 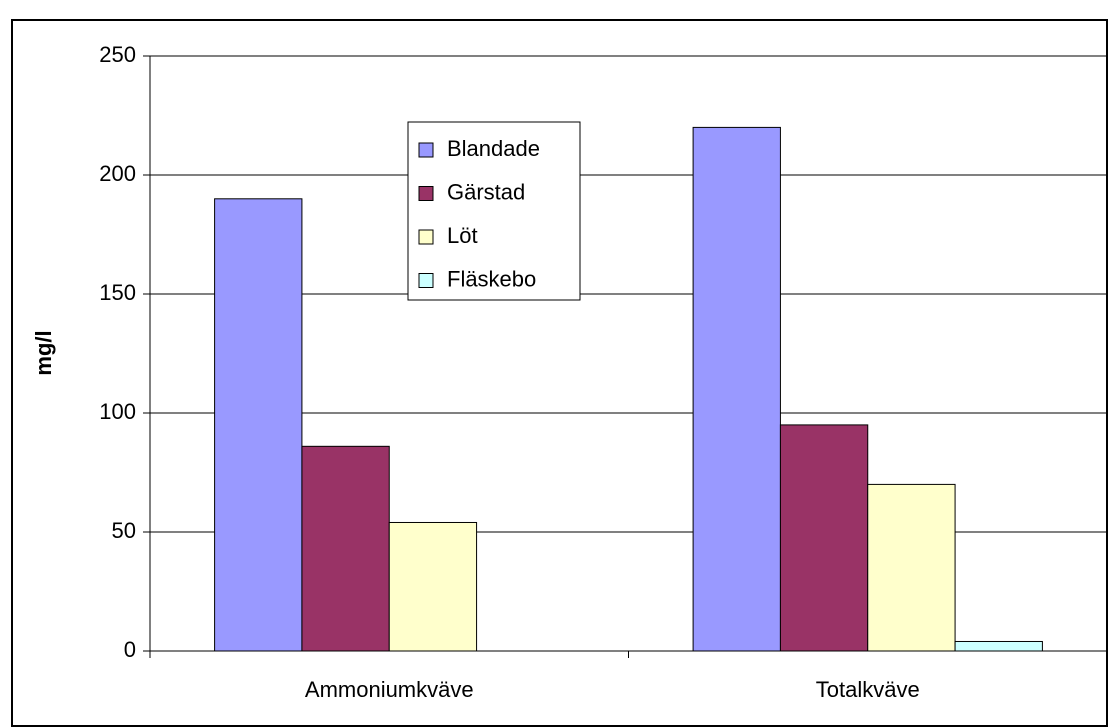 What do you see at coordinates (493, 148) in the screenshot?
I see `legend-label: Blandade` at bounding box center [493, 148].